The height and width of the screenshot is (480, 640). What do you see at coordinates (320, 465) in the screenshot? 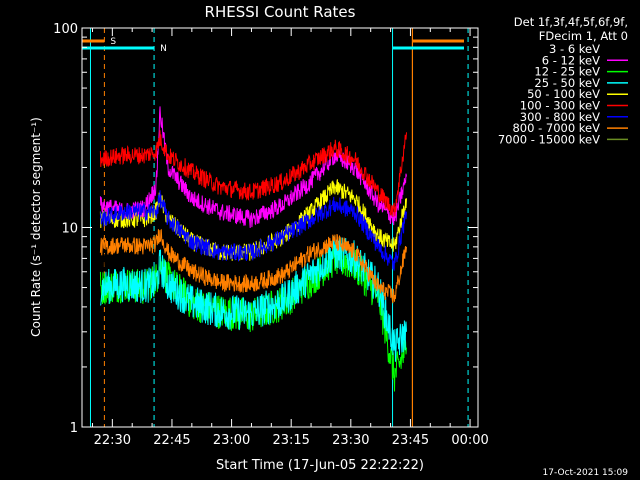
I see `x-axis-label: Start Time (17-Jun-05 22:22:22)` at bounding box center [320, 465].